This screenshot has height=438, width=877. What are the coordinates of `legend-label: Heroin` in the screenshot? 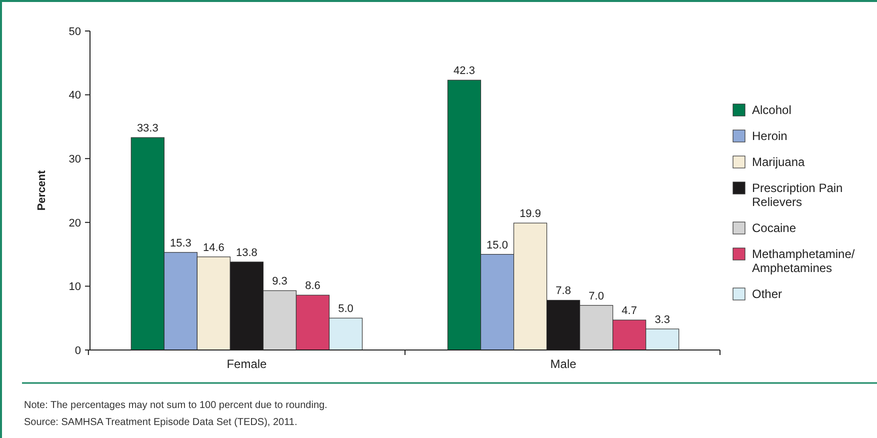 It's located at (770, 136).